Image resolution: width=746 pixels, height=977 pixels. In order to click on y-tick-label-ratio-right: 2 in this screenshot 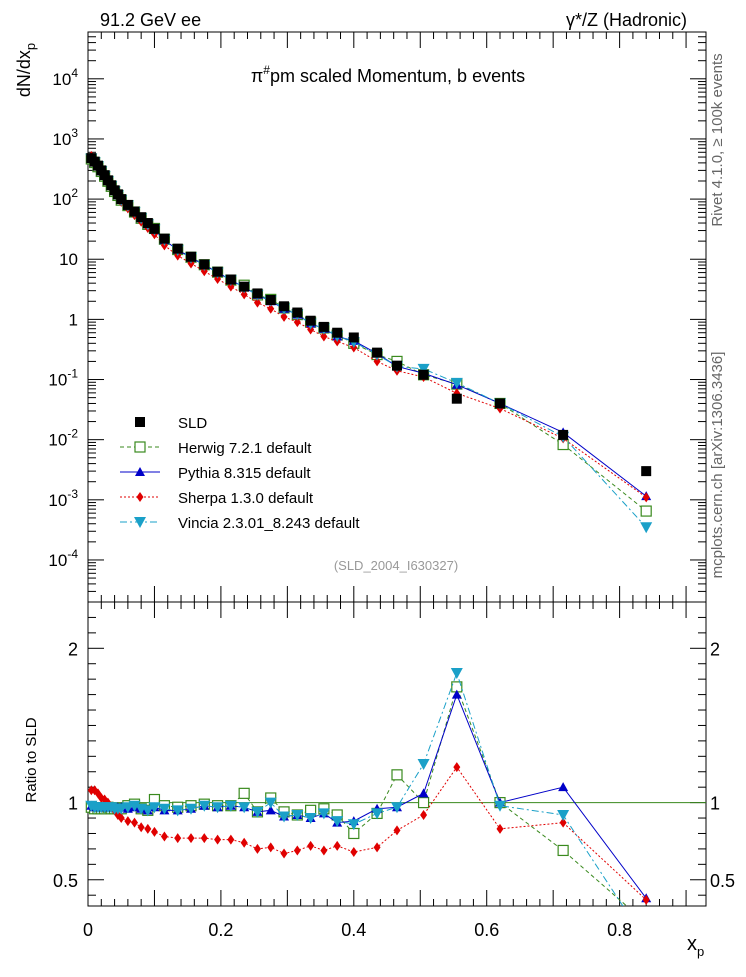, I will do `click(715, 649)`.